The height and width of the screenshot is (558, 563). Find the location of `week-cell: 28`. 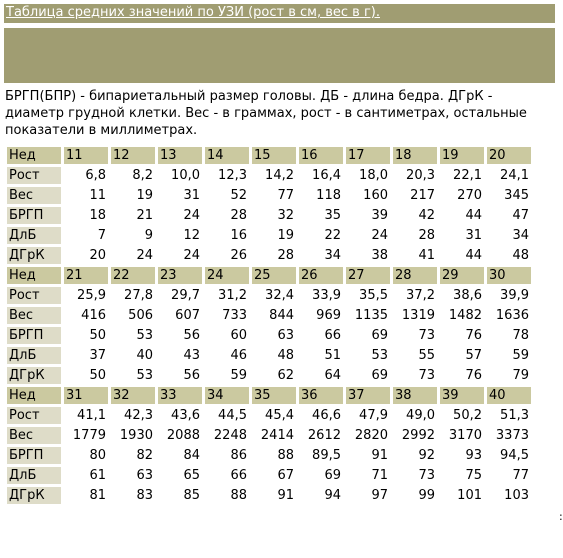

week-cell: 28 is located at coordinates (415, 275).